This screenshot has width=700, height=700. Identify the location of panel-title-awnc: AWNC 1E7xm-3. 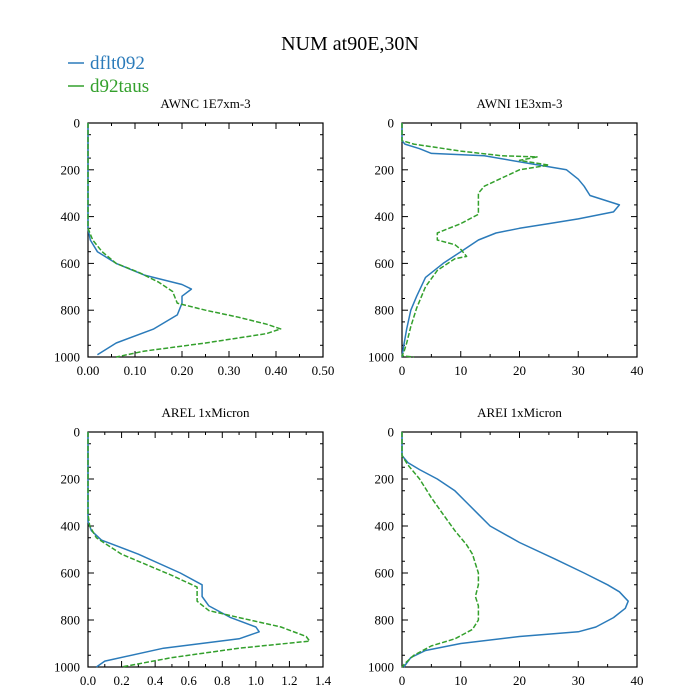
(205, 103).